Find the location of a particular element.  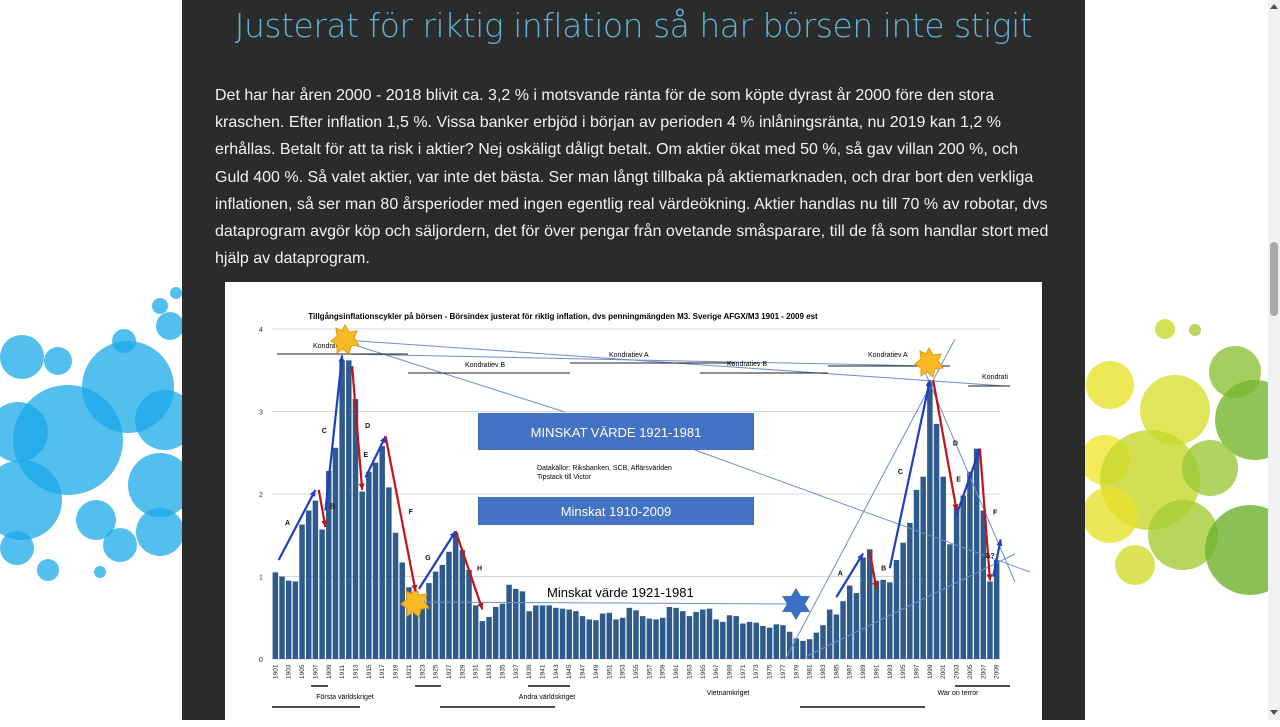

x-tick-label: 1931 is located at coordinates (476, 671).